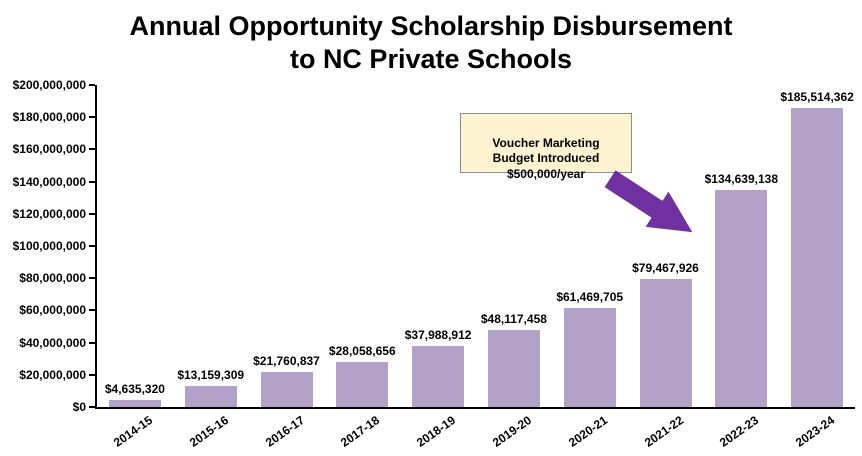 The width and height of the screenshot is (862, 456). What do you see at coordinates (436, 431) in the screenshot?
I see `x-tick-label: 2018-19` at bounding box center [436, 431].